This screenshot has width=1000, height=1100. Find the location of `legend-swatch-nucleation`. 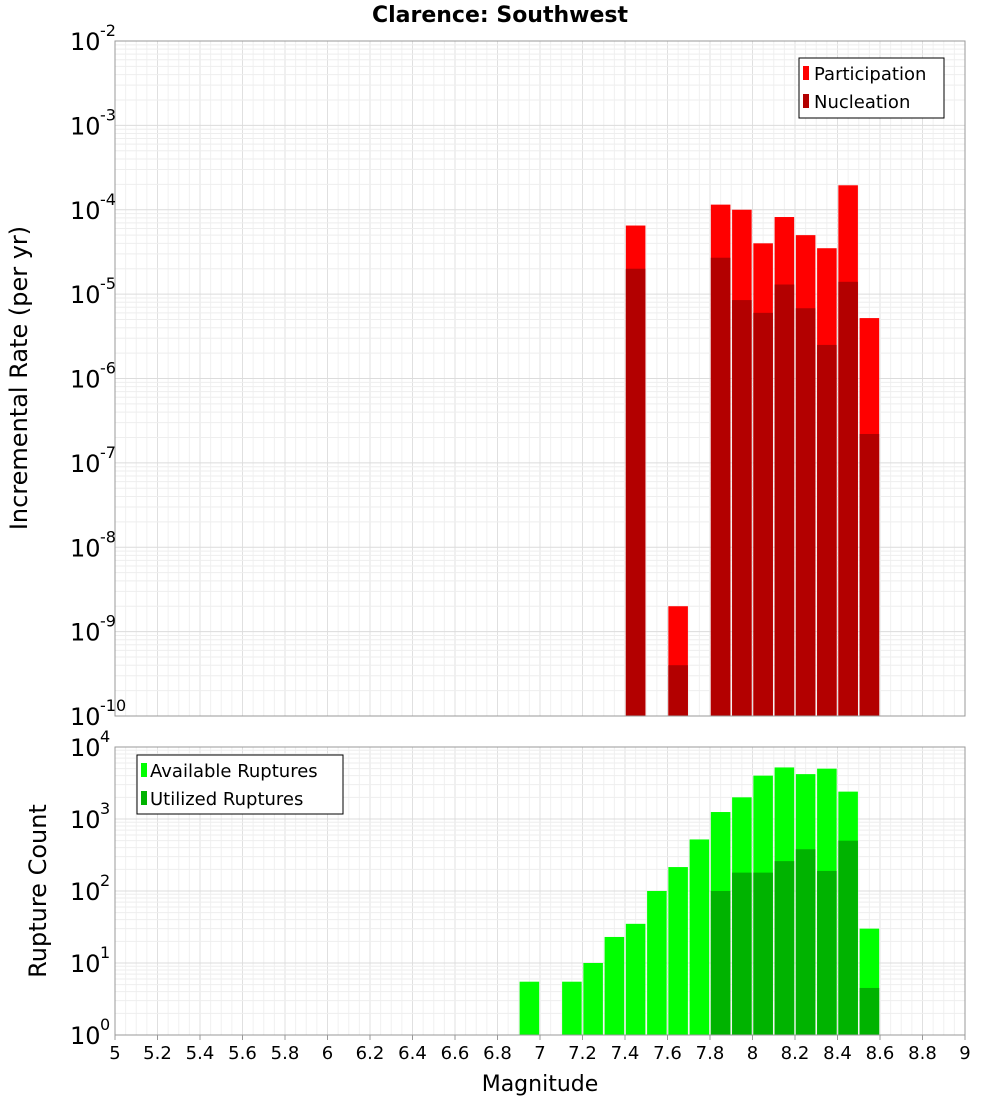

legend-swatch-nucleation is located at coordinates (806, 101).